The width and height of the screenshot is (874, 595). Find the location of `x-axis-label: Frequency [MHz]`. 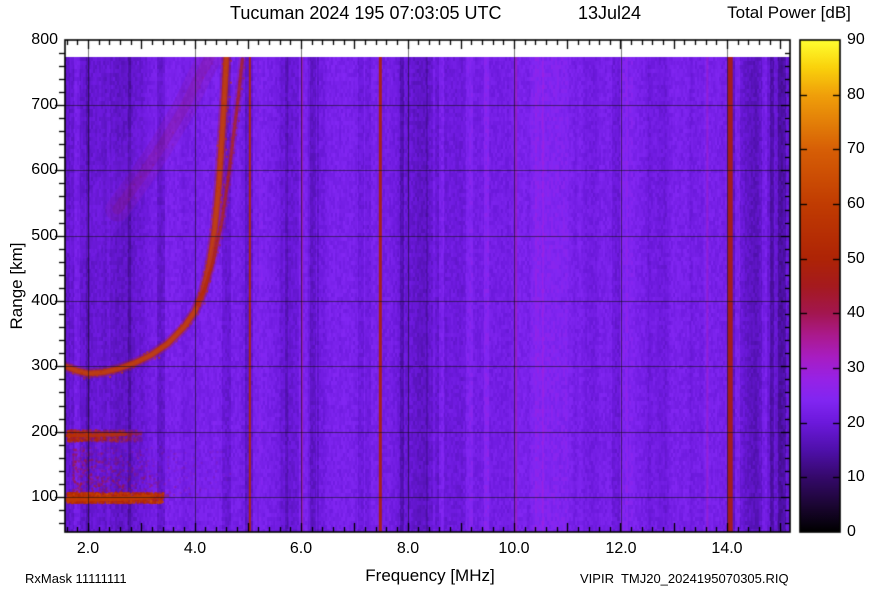

x-axis-label: Frequency [MHz] is located at coordinates (430, 575).